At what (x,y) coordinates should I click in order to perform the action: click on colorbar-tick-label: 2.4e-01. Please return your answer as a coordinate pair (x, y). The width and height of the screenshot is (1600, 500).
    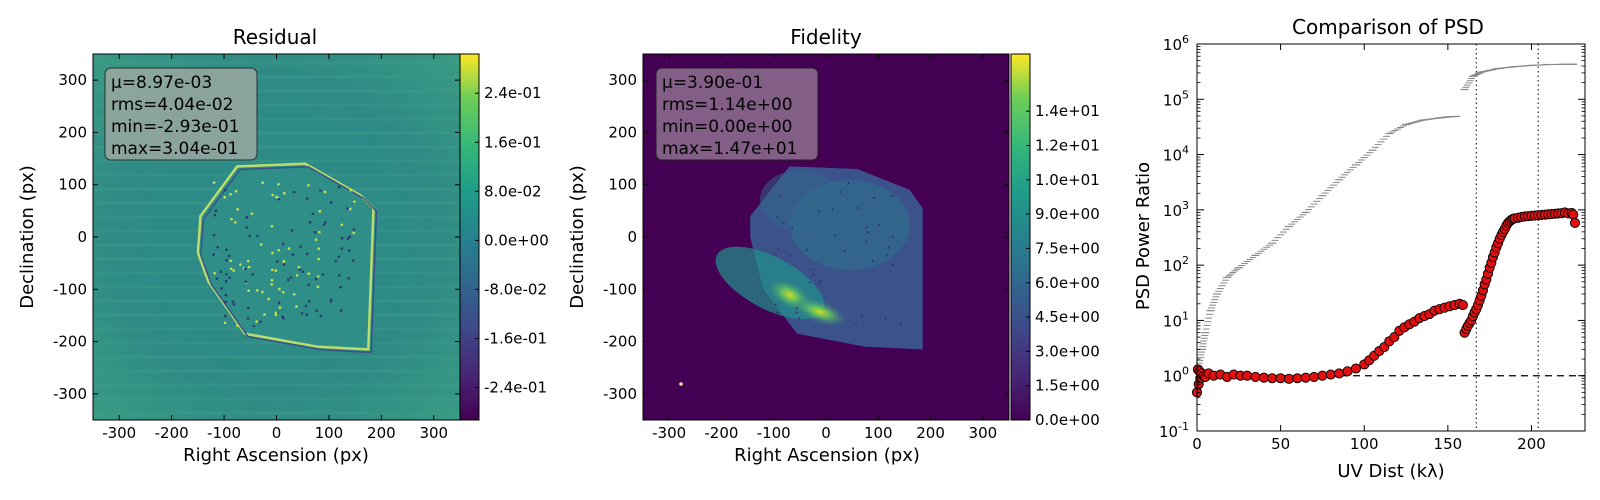
    Looking at the image, I should click on (513, 93).